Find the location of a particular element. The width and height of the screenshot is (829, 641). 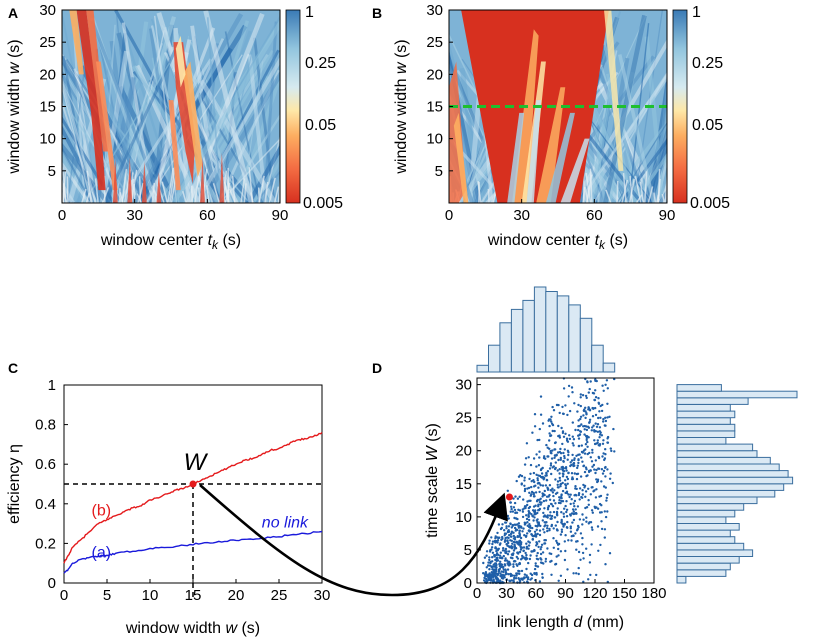

x-tick-label: 60 is located at coordinates (536, 593).